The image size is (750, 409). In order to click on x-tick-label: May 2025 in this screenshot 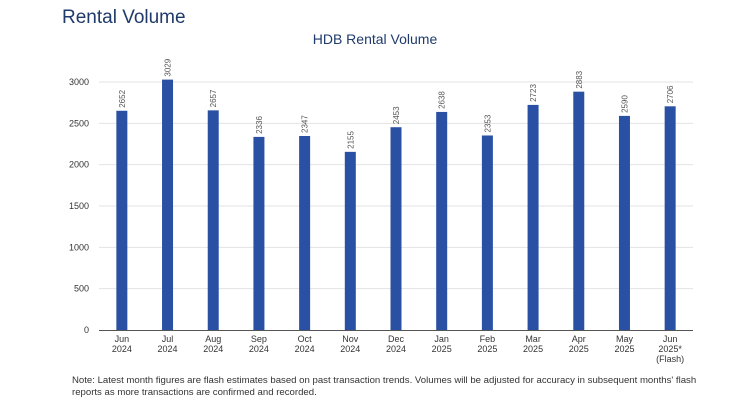, I will do `click(624, 344)`.